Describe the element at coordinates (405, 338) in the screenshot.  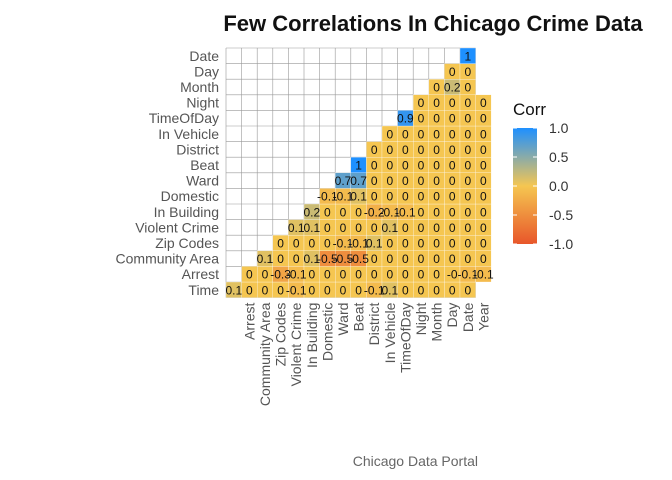
I see `x-tick-label: TimeOfDay` at that location.